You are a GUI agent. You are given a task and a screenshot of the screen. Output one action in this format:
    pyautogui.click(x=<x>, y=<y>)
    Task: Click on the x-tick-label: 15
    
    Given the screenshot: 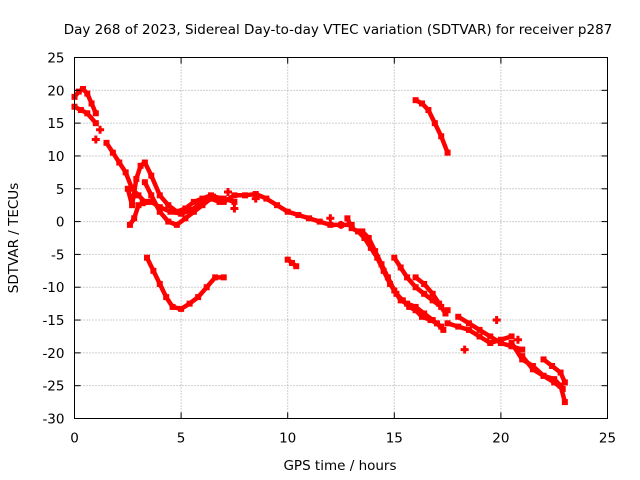 What is the action you would take?
    pyautogui.click(x=394, y=439)
    